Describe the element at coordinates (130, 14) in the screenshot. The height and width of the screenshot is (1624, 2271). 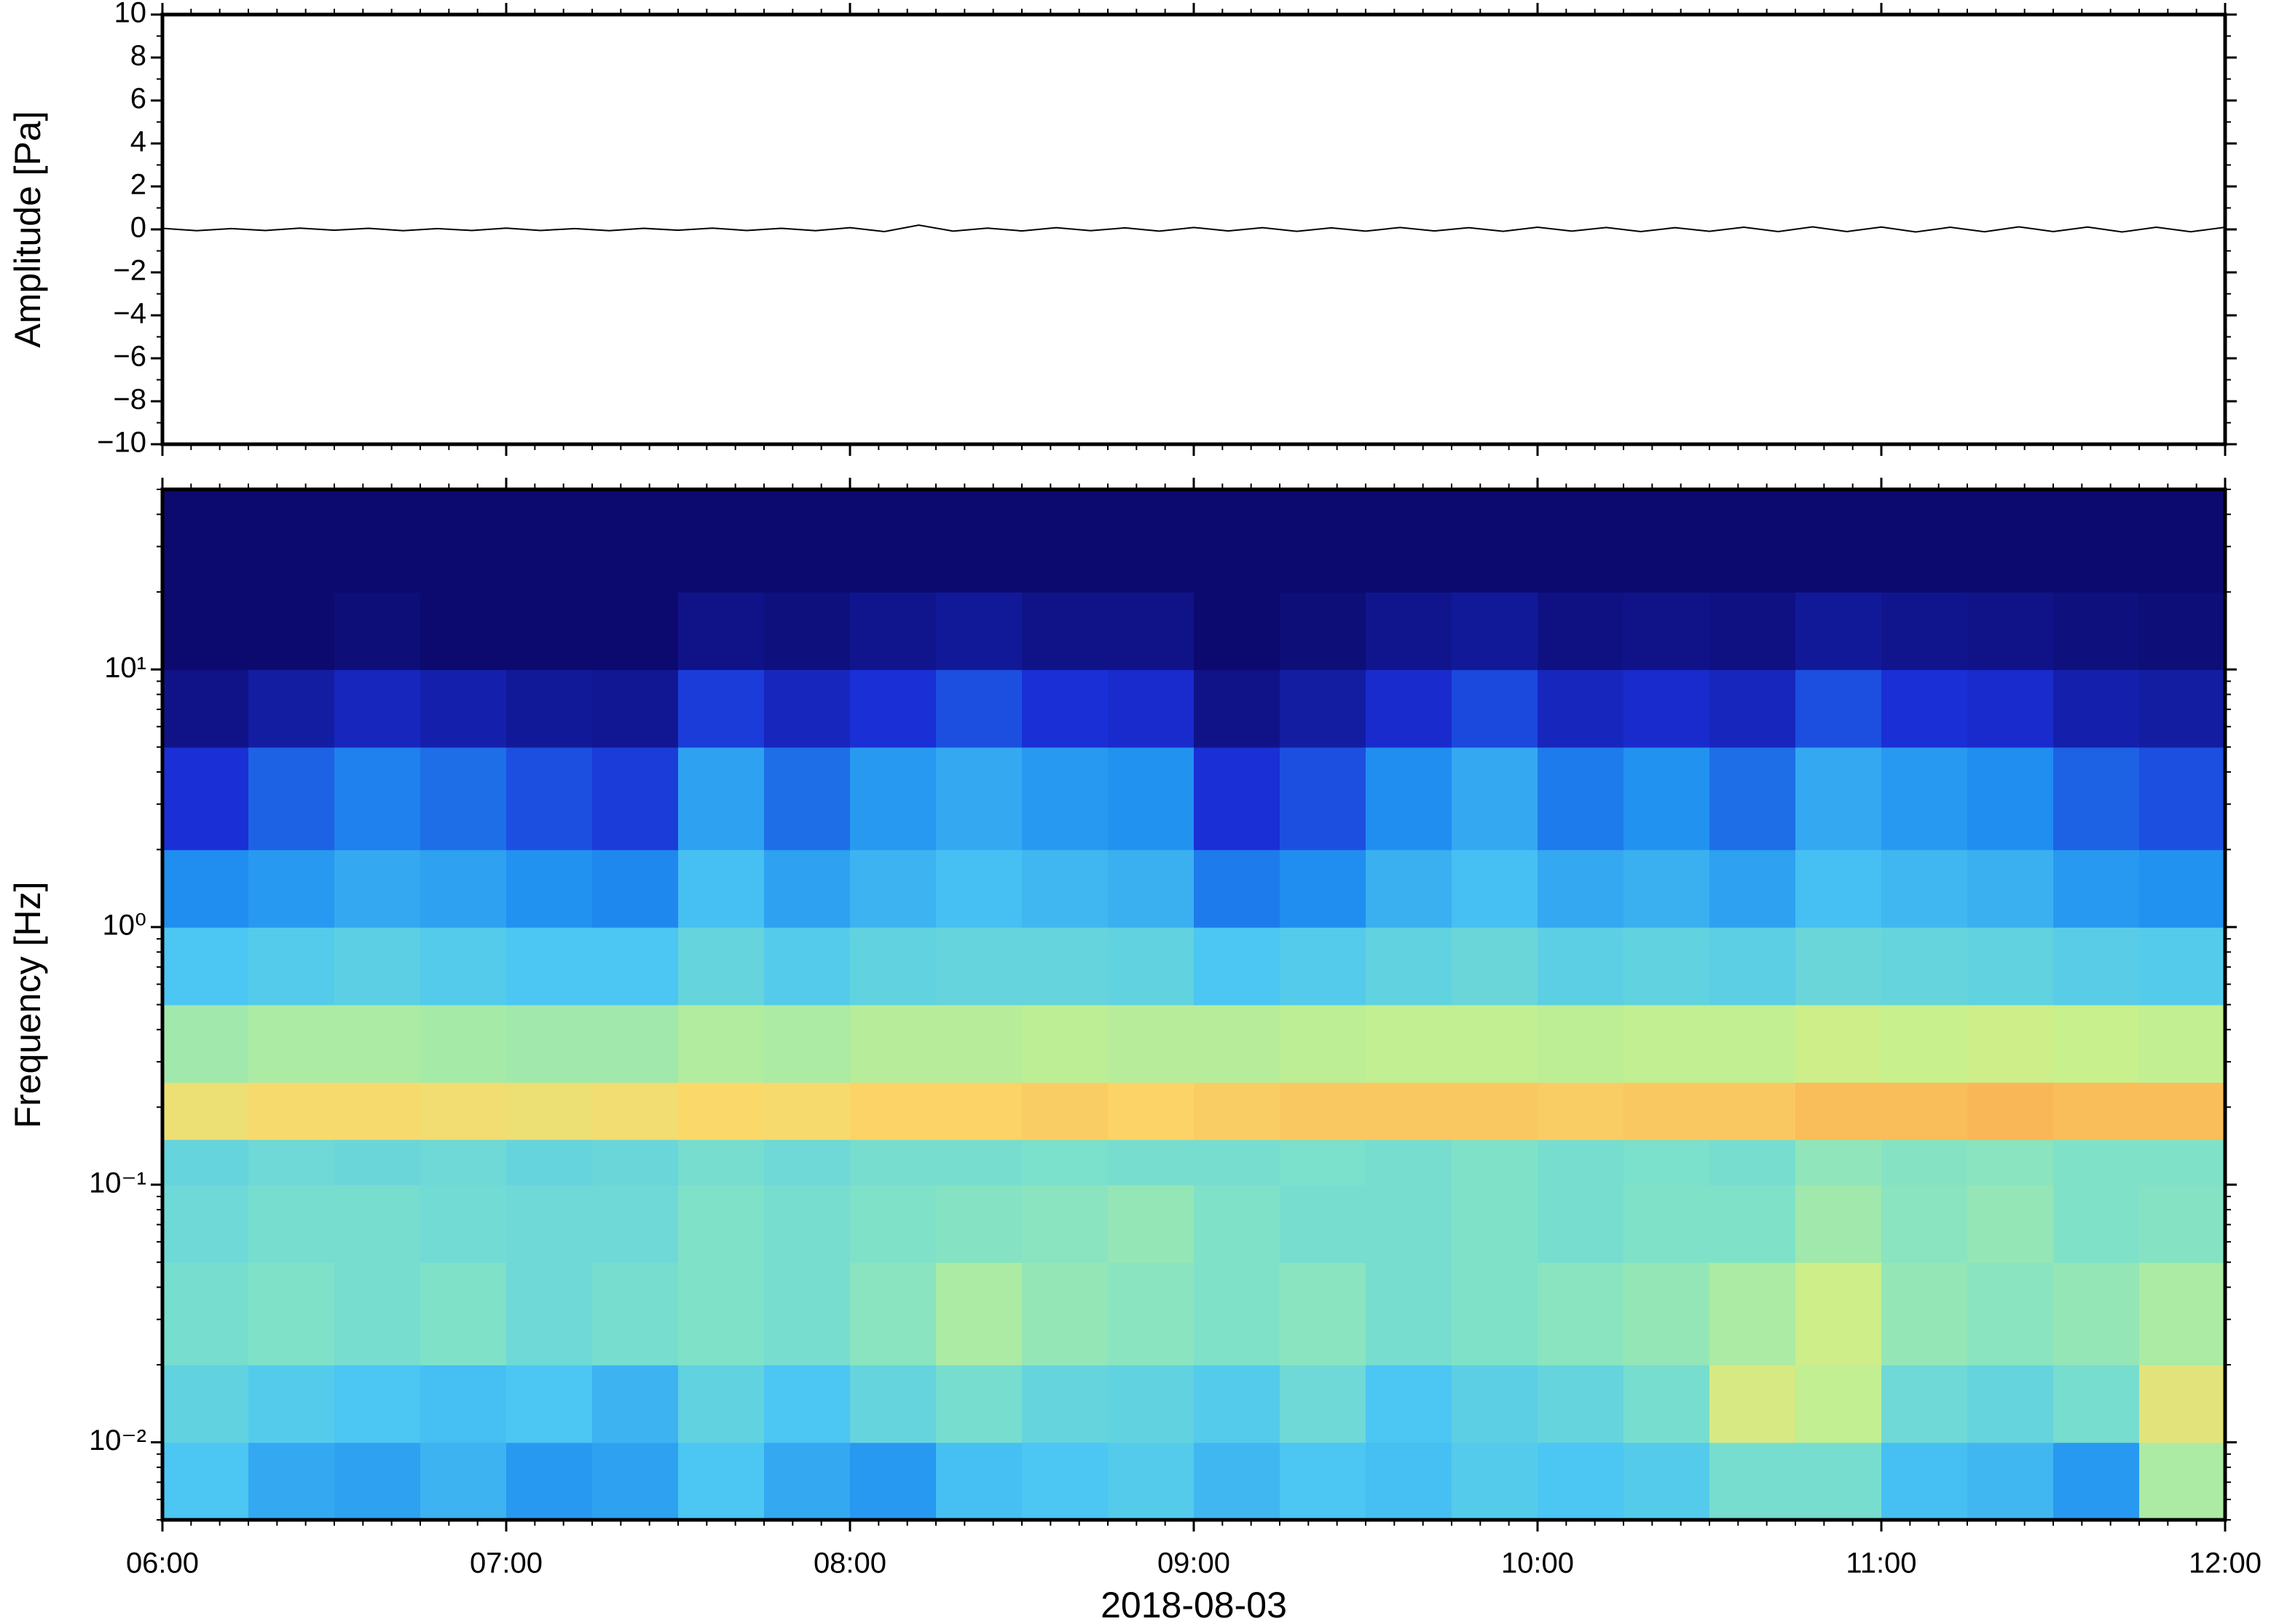
I see `y-tick-label: 10` at that location.